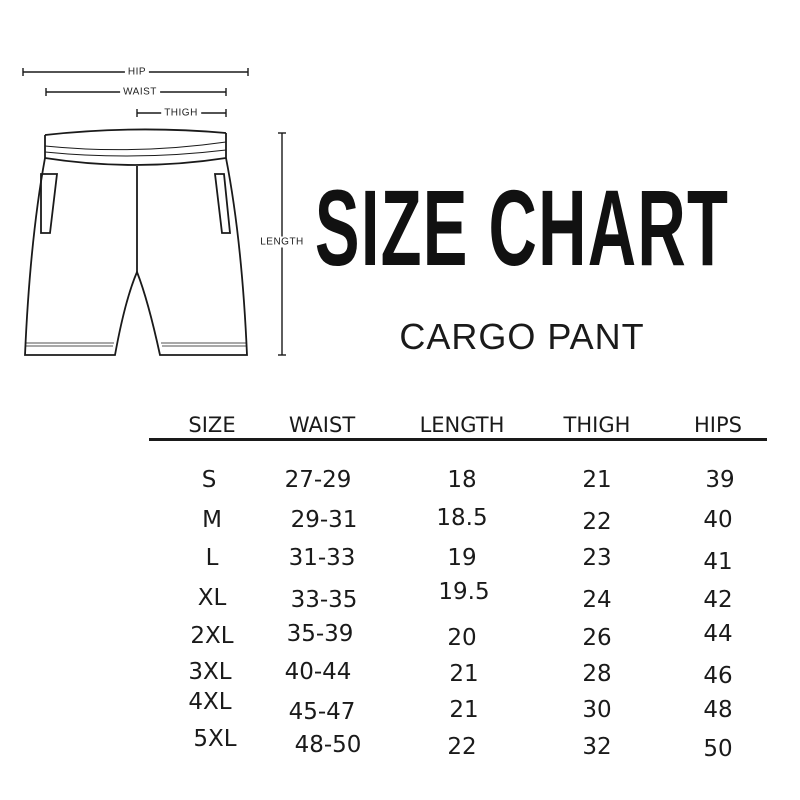  Describe the element at coordinates (137, 72) in the screenshot. I see `hip-label: HIP` at that location.